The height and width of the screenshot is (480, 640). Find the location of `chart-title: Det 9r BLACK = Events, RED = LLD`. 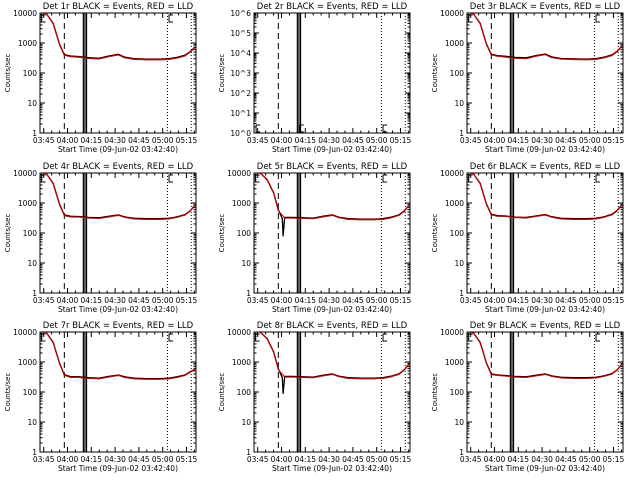

chart-title: Det 9r BLACK = Events, RED = LLD is located at coordinates (545, 326).